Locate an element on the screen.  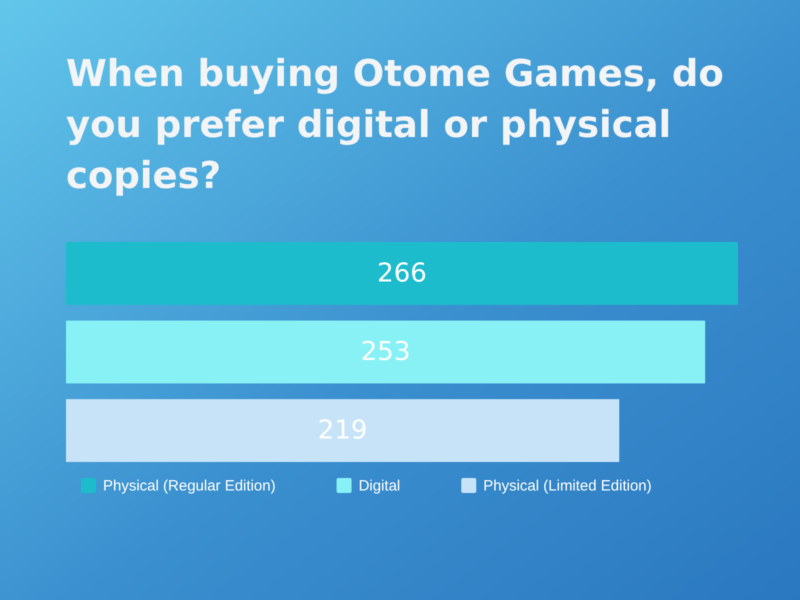
legend-label: Digital is located at coordinates (379, 486).